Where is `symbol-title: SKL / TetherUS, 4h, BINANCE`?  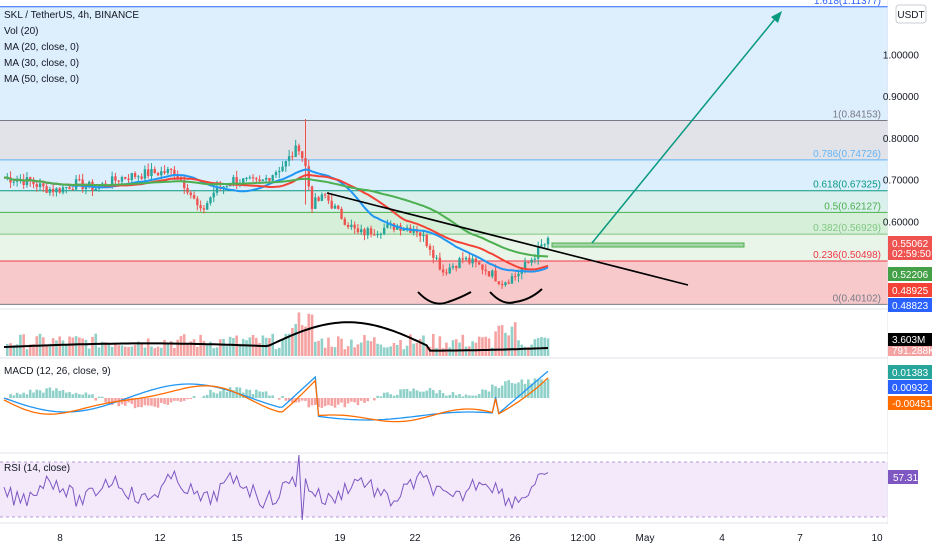
symbol-title: SKL / TetherUS, 4h, BINANCE is located at coordinates (71, 15).